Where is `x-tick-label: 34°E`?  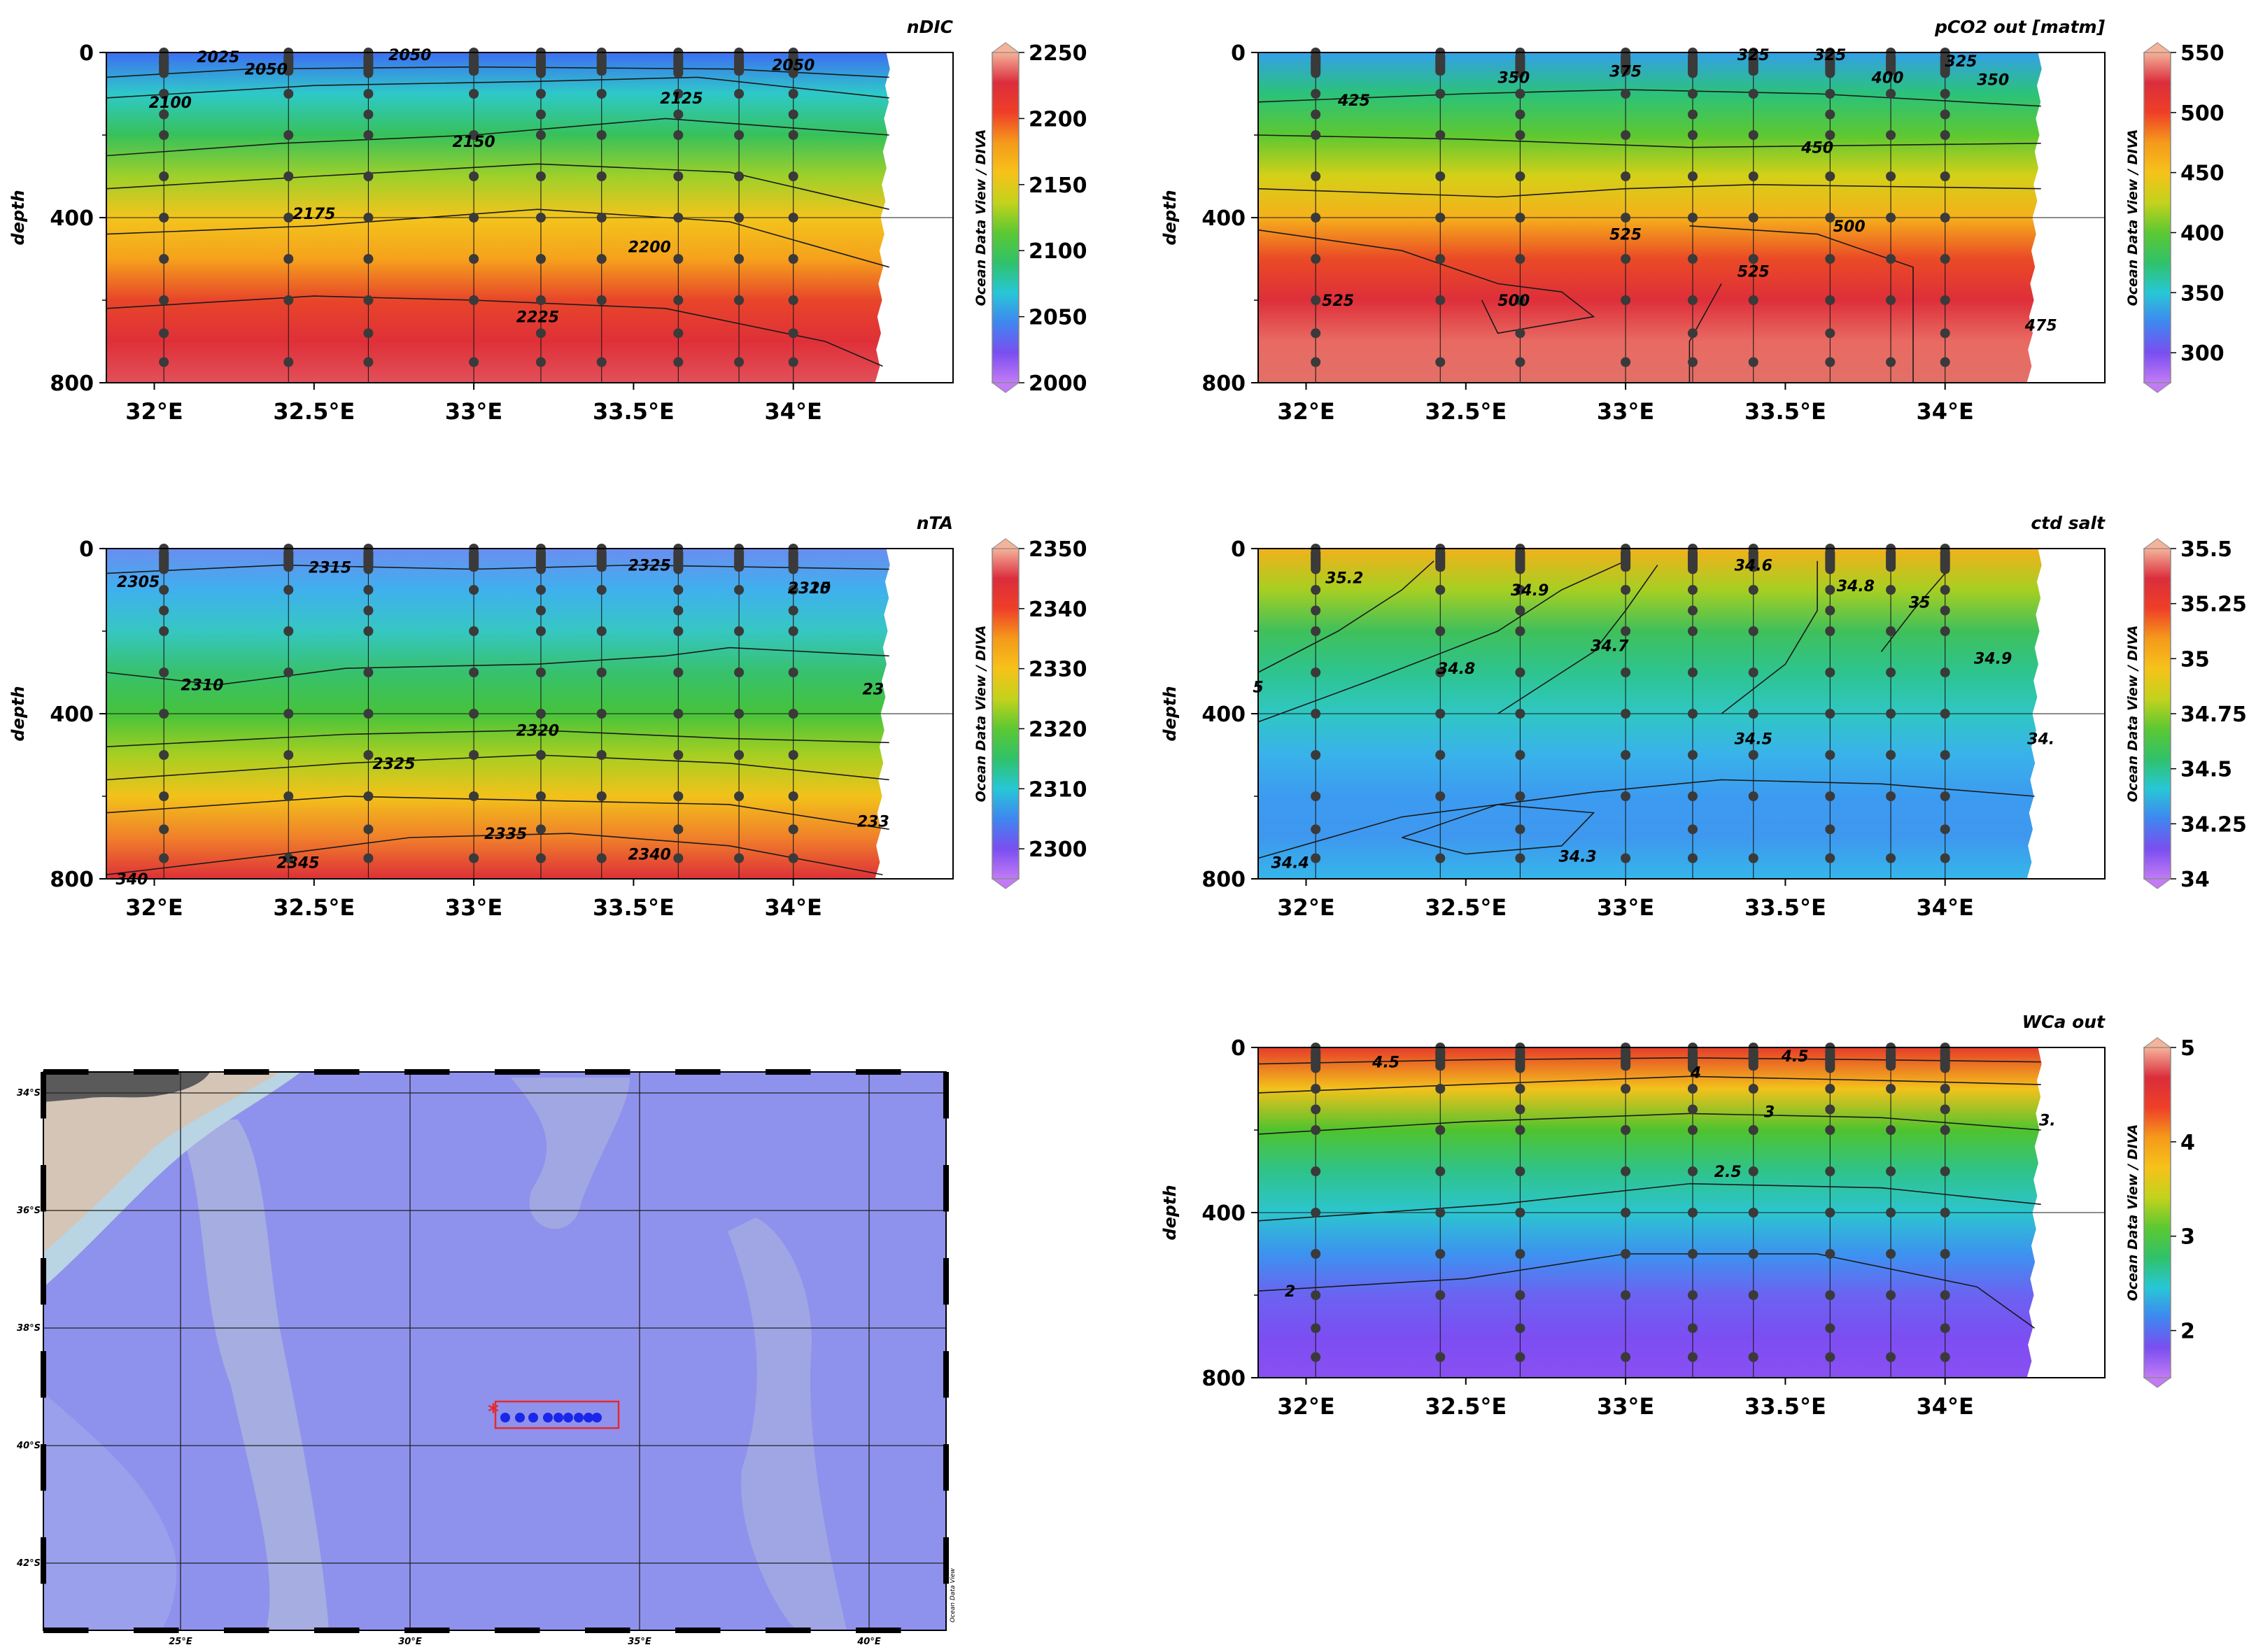
x-tick-label: 34°E is located at coordinates (793, 907).